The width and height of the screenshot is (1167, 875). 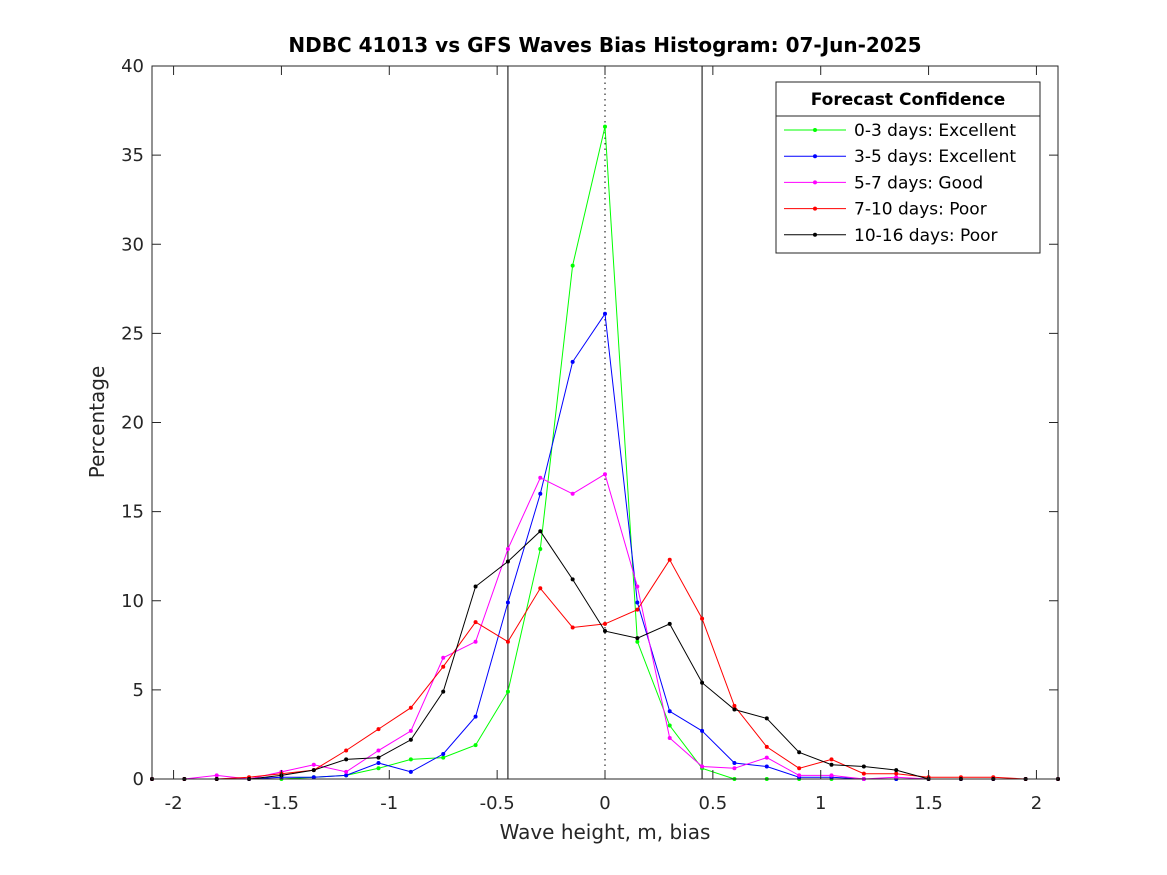 I want to click on legend-box, so click(x=908, y=167).